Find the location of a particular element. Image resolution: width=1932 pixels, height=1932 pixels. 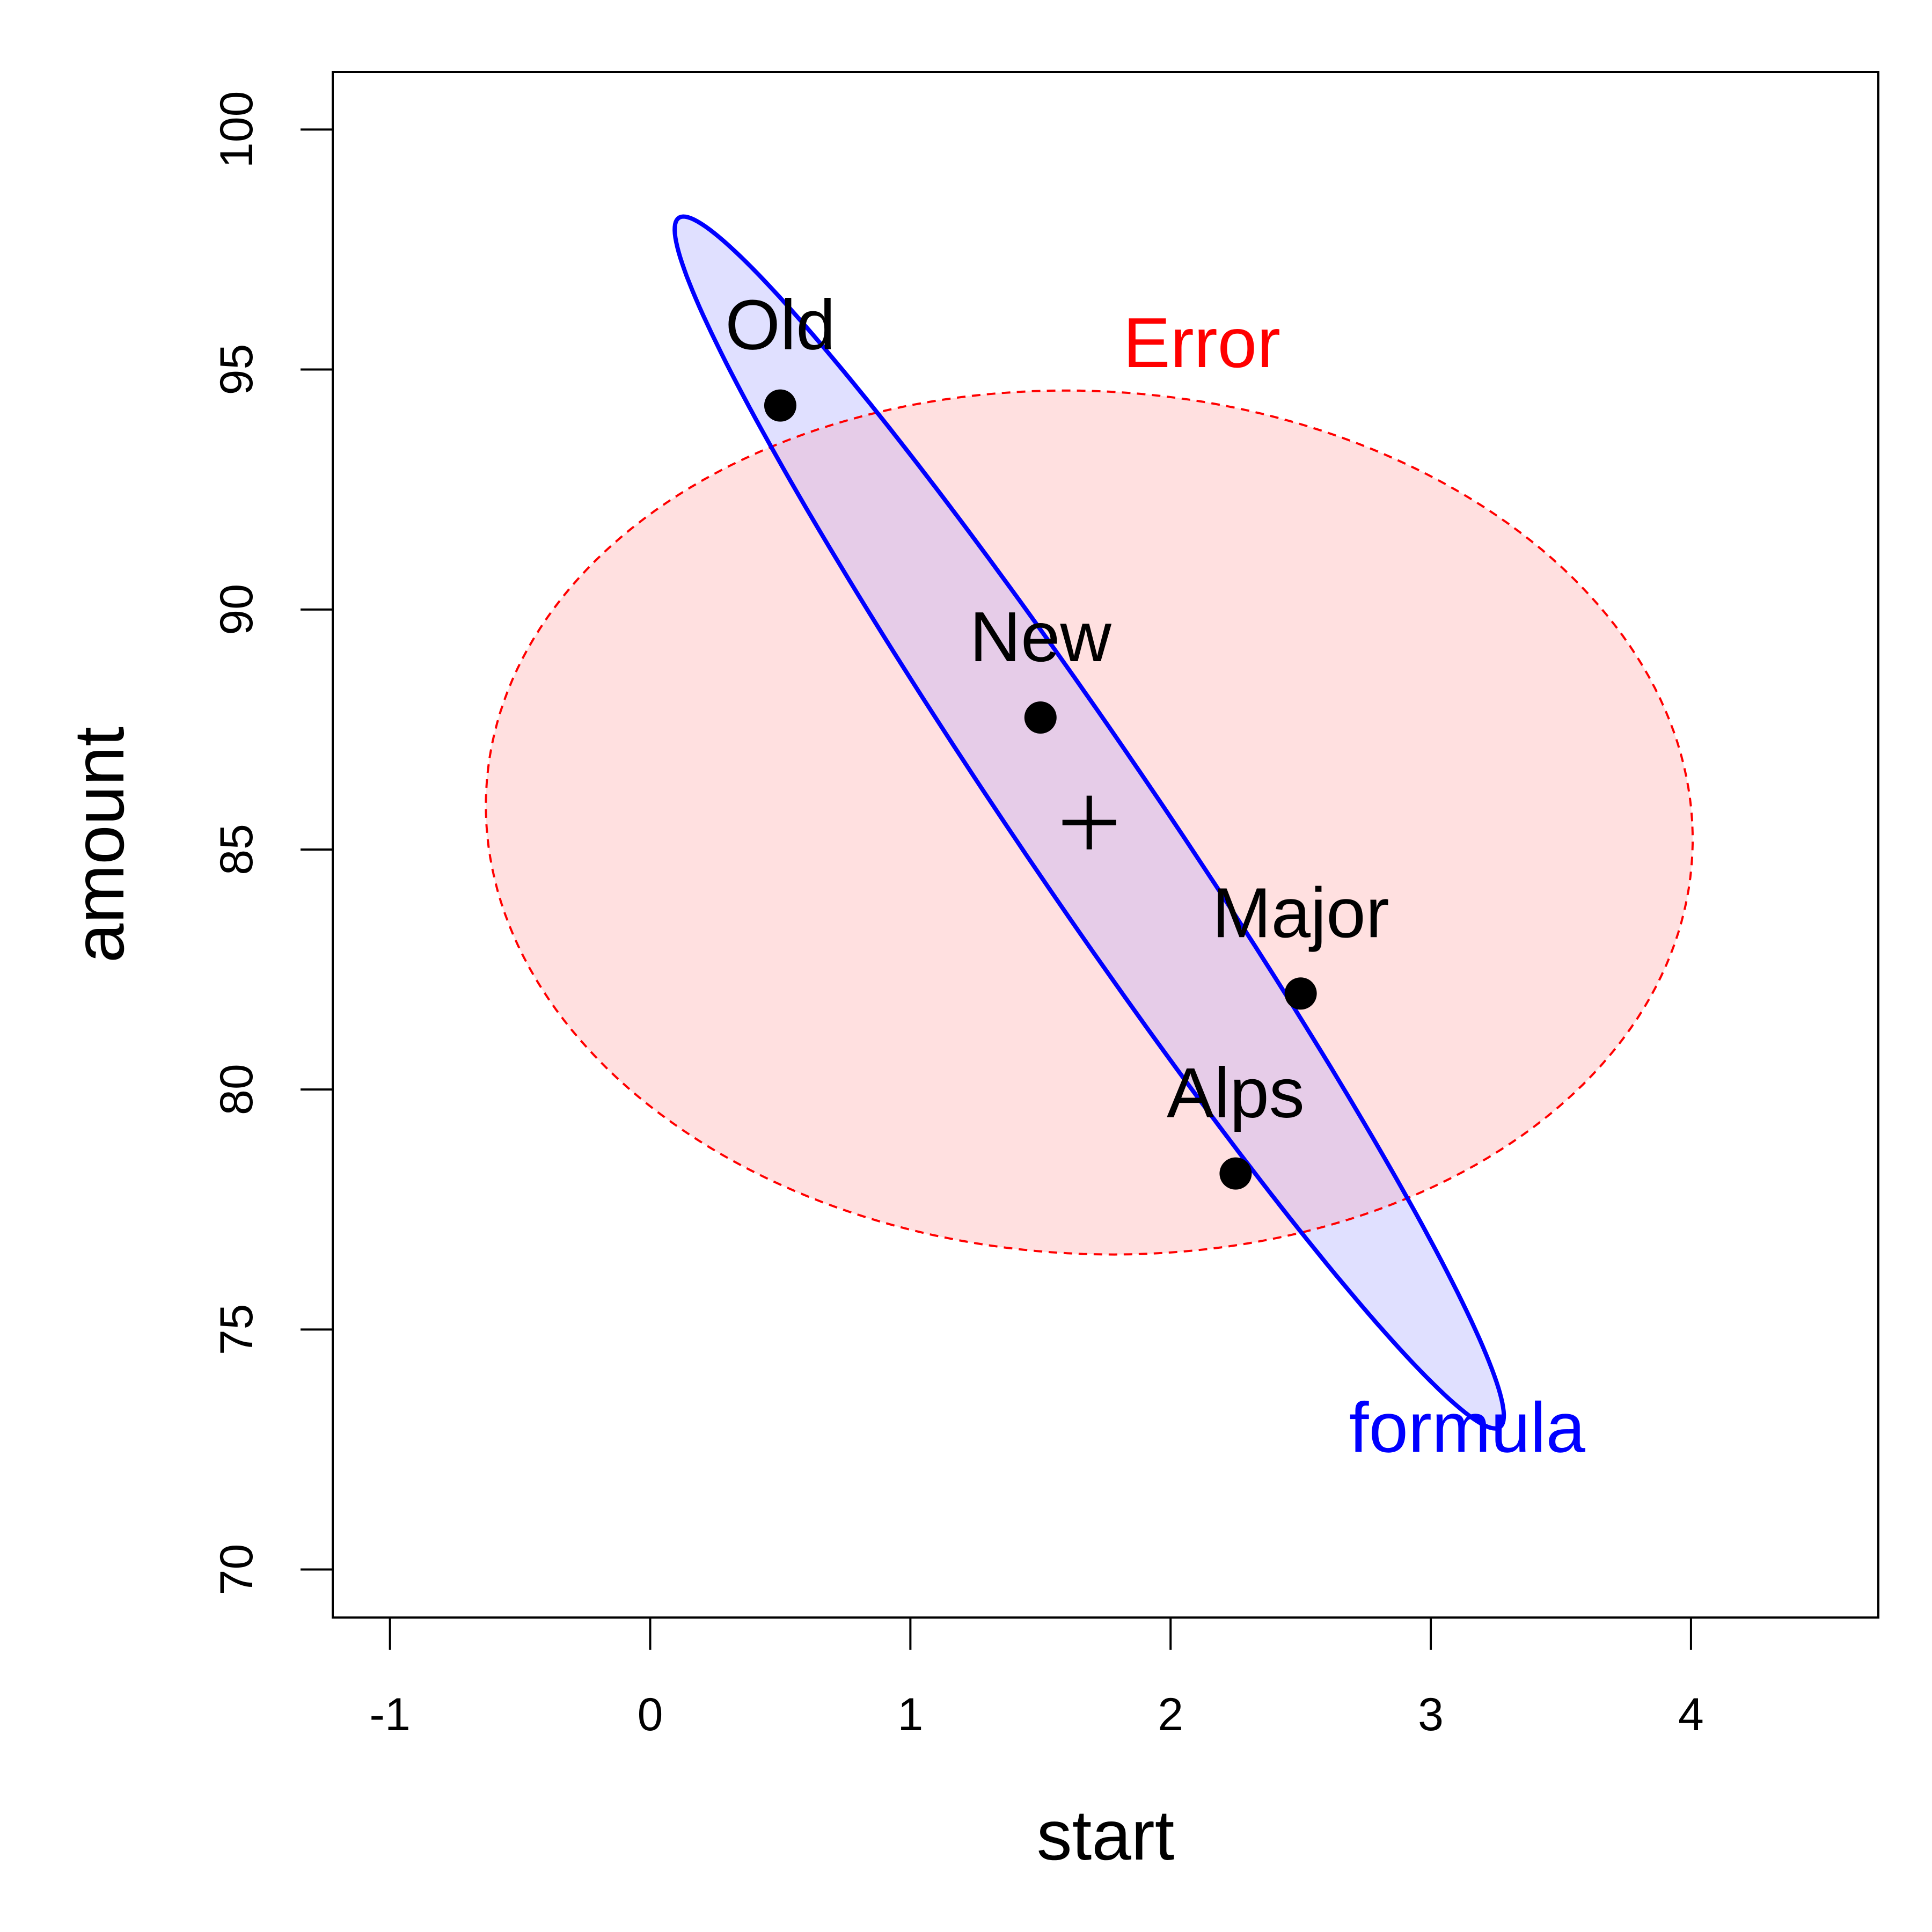

point-label-new: New is located at coordinates (1041, 636).